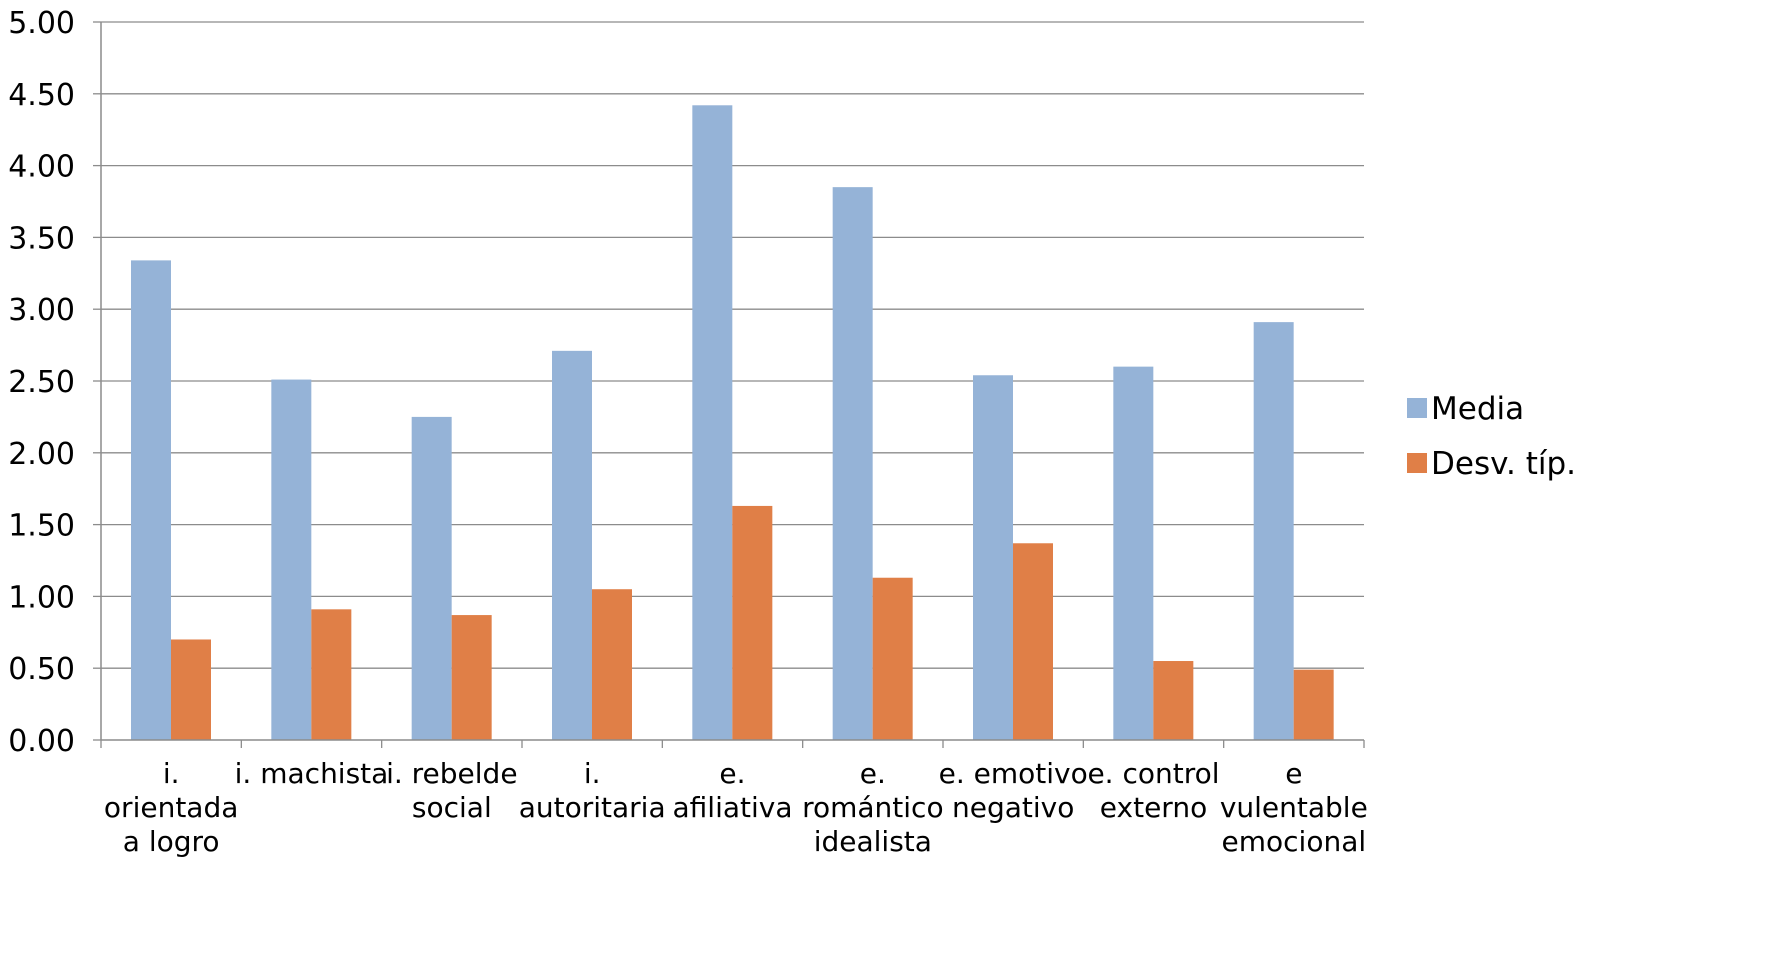 The height and width of the screenshot is (974, 1771). What do you see at coordinates (1477, 409) in the screenshot?
I see `legend-label: Media` at bounding box center [1477, 409].